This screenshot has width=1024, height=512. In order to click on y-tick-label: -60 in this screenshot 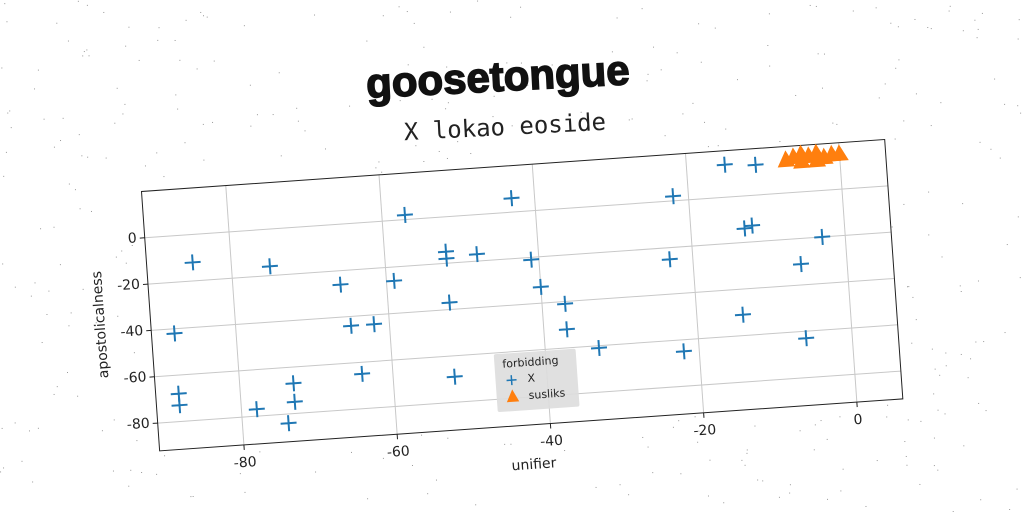, I will do `click(135, 378)`.